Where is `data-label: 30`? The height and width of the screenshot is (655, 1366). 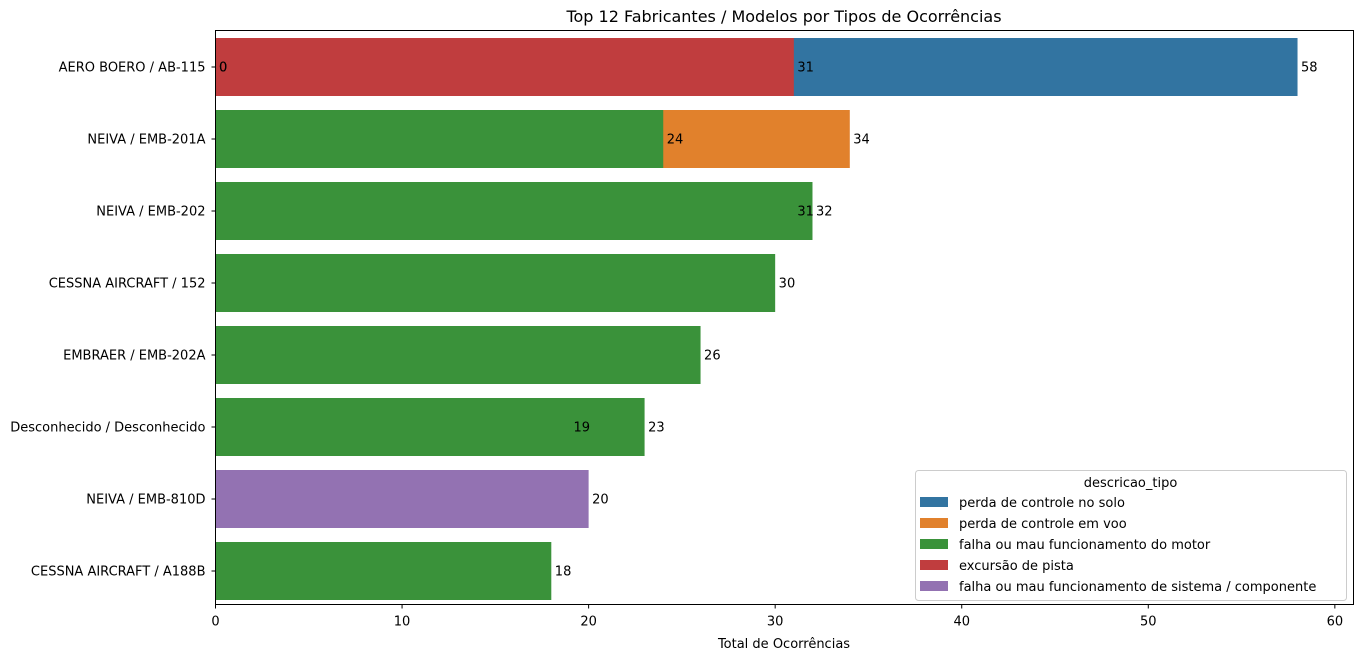 data-label: 30 is located at coordinates (787, 284).